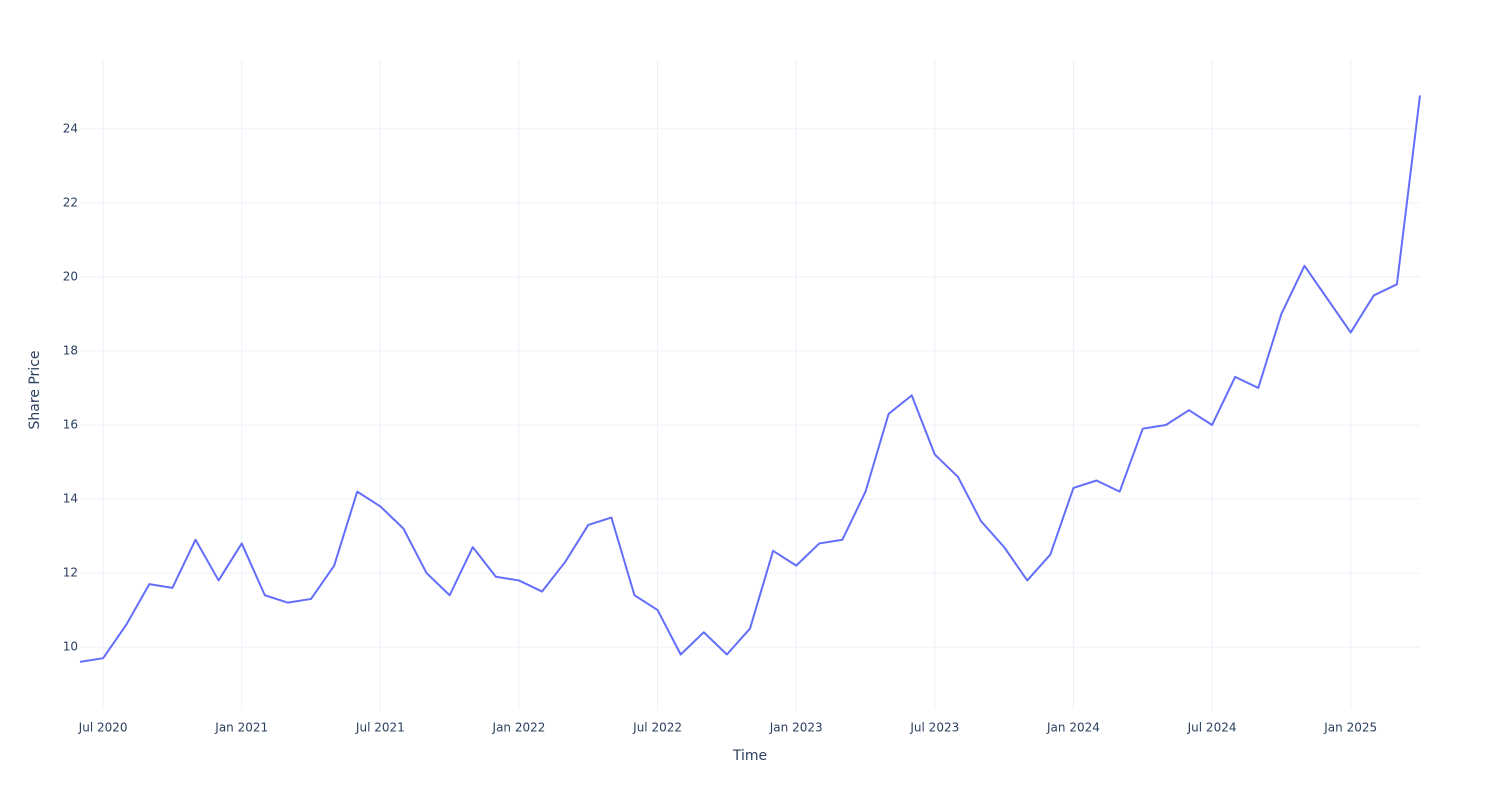  Describe the element at coordinates (70, 424) in the screenshot. I see `y-tick-label: 16` at that location.